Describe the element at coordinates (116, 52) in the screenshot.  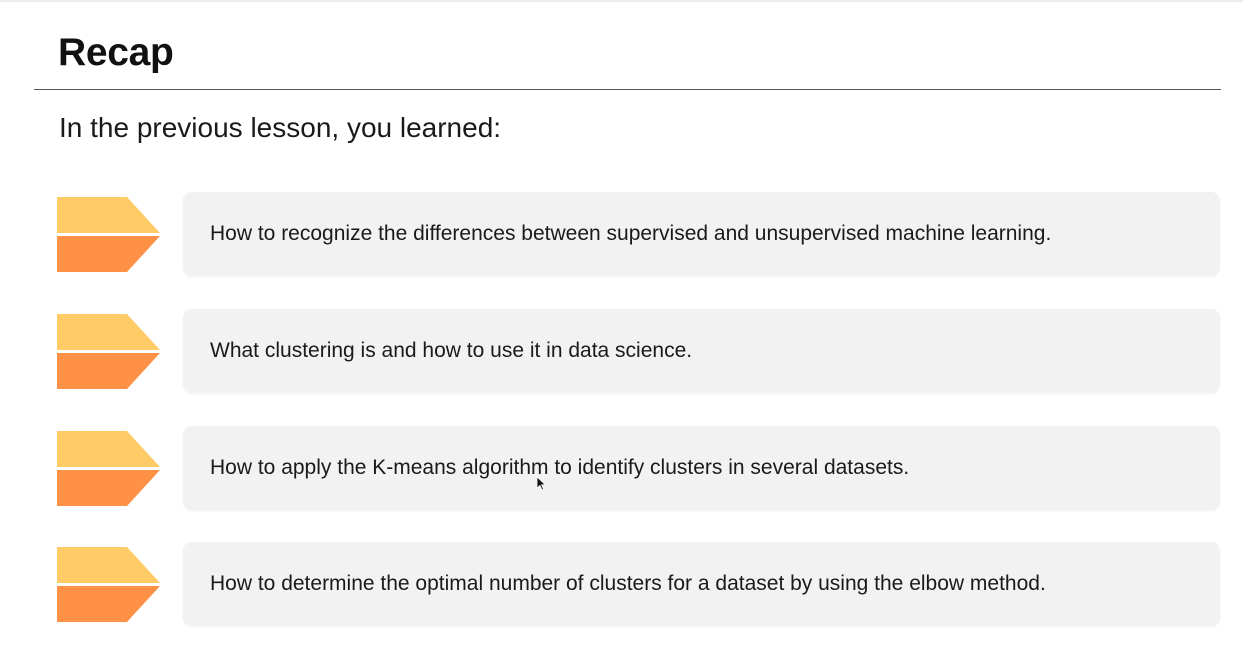
I see `slide-title: Recap` at that location.